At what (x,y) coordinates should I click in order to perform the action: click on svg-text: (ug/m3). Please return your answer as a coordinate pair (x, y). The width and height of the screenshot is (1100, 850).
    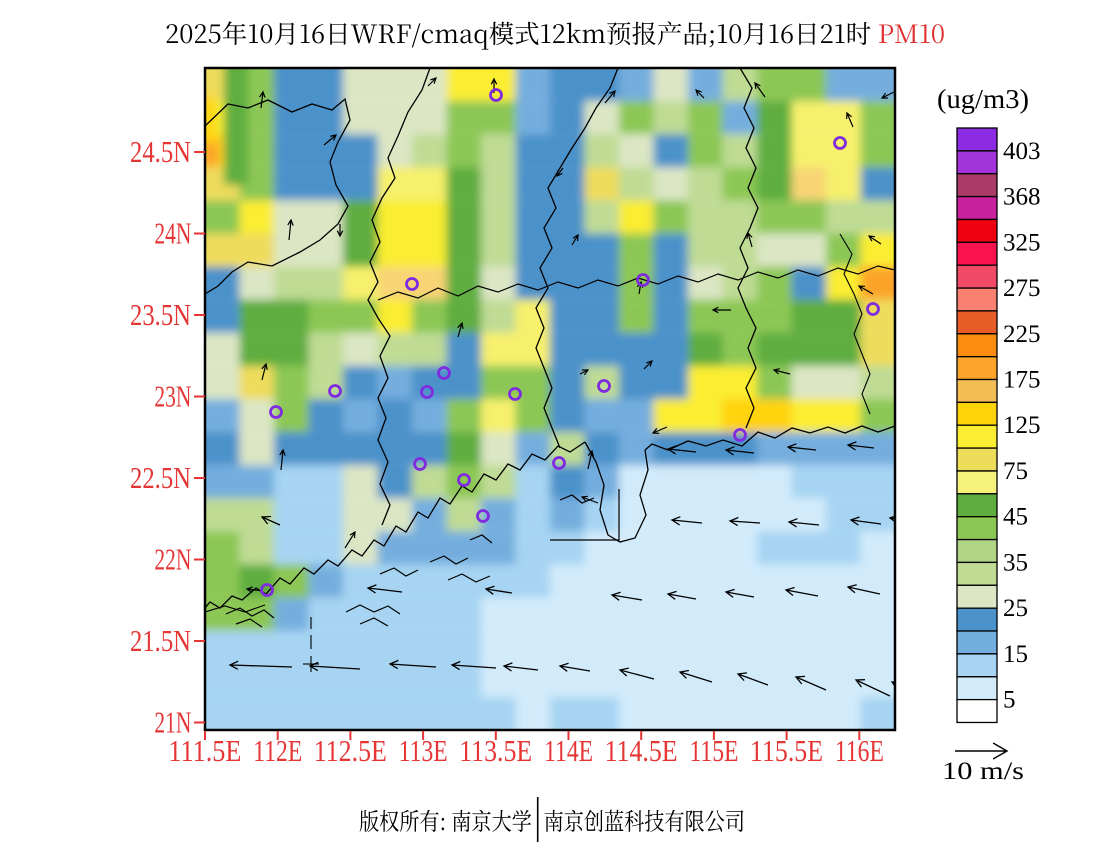
    Looking at the image, I should click on (983, 99).